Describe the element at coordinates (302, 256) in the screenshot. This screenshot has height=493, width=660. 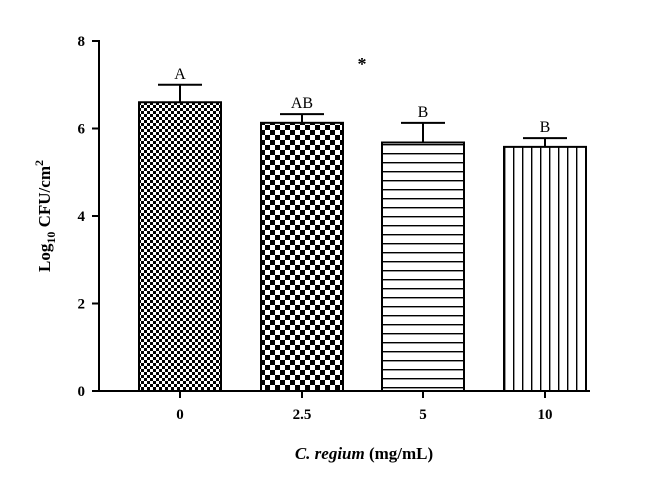
I see `bar-2.5` at that location.